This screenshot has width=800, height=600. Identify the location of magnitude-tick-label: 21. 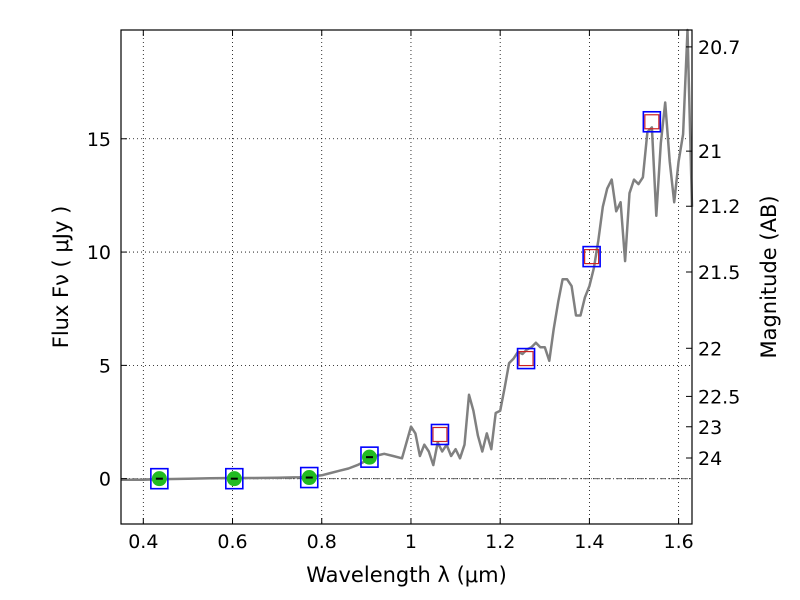
(710, 152).